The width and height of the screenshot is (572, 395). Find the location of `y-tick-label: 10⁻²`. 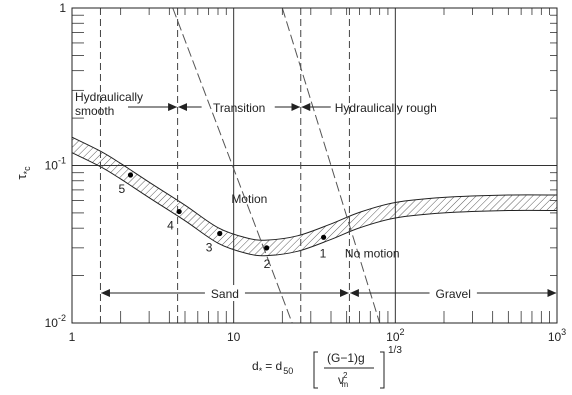

y-tick-label: 10⁻² is located at coordinates (55, 321).